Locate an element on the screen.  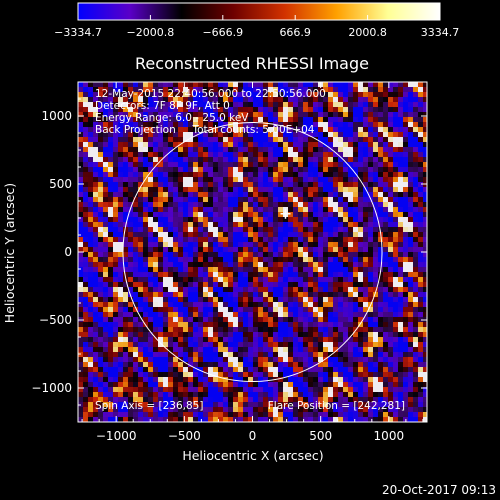
y-tick-label: −1000 is located at coordinates (51, 388).